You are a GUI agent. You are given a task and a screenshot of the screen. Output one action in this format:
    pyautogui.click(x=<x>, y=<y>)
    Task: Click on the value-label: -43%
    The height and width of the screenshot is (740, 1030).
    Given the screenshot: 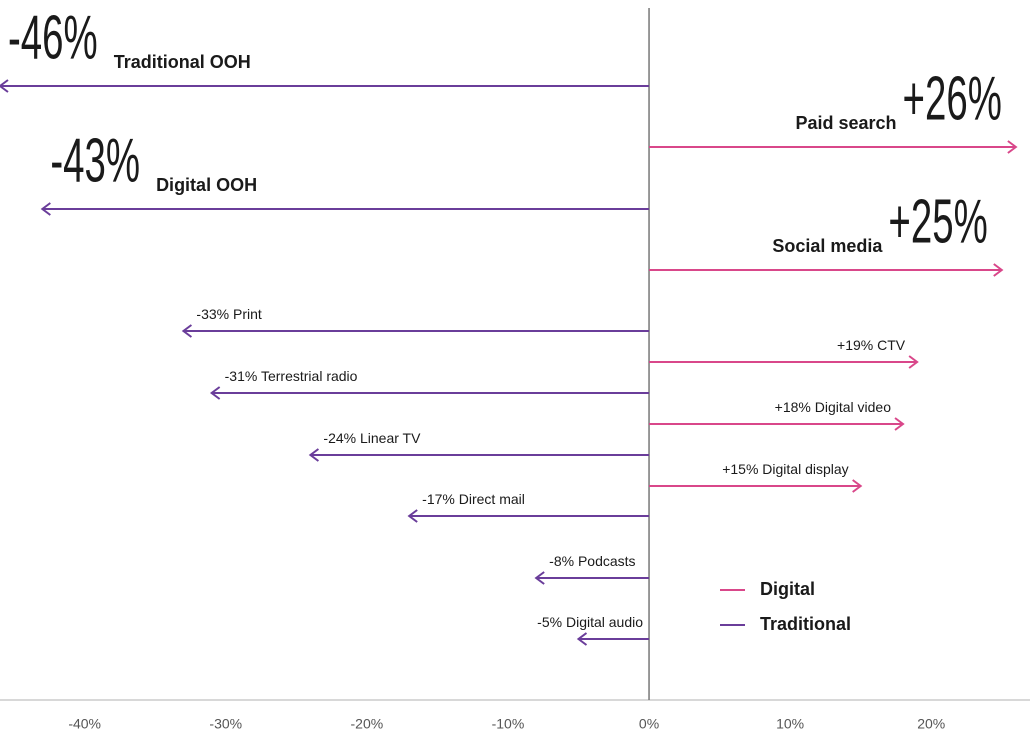 What is the action you would take?
    pyautogui.click(x=95, y=160)
    